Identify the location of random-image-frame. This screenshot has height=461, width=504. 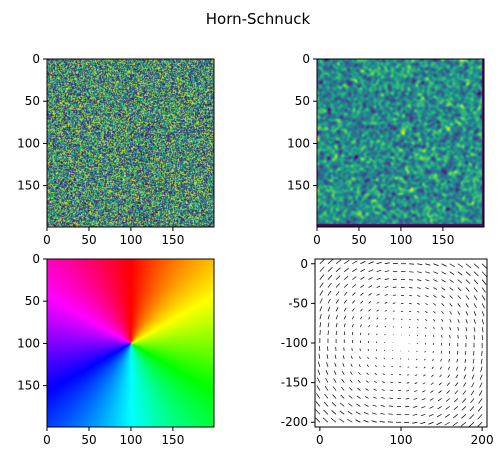
(130, 143).